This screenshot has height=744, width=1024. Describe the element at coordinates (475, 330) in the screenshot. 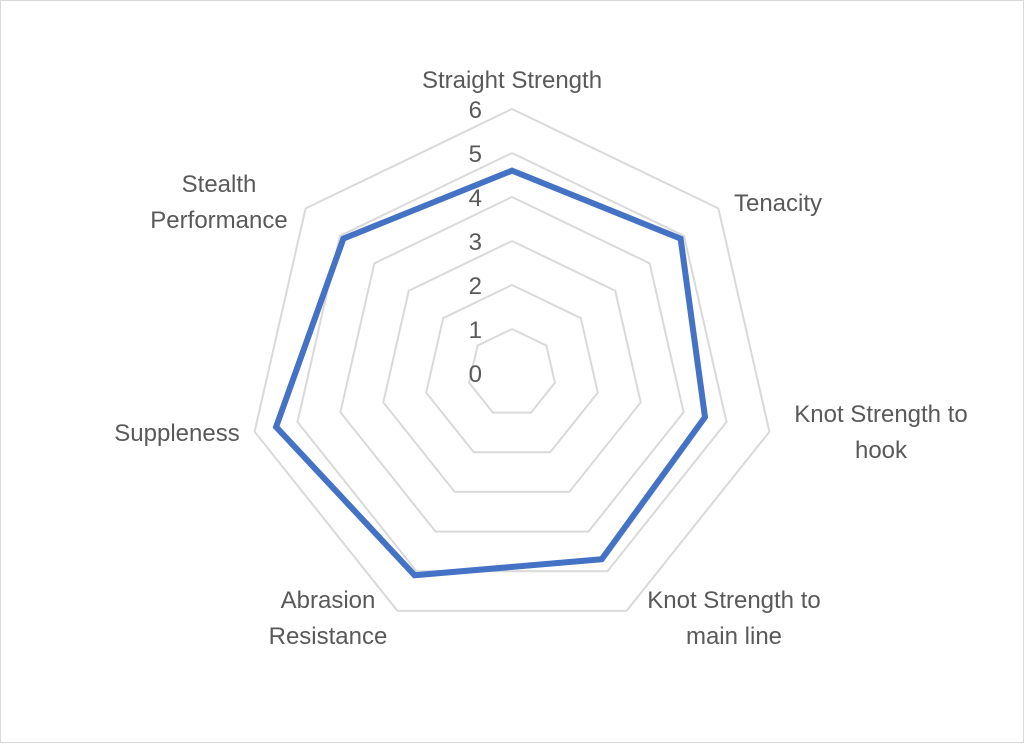

I see `tick-label: 1` at that location.